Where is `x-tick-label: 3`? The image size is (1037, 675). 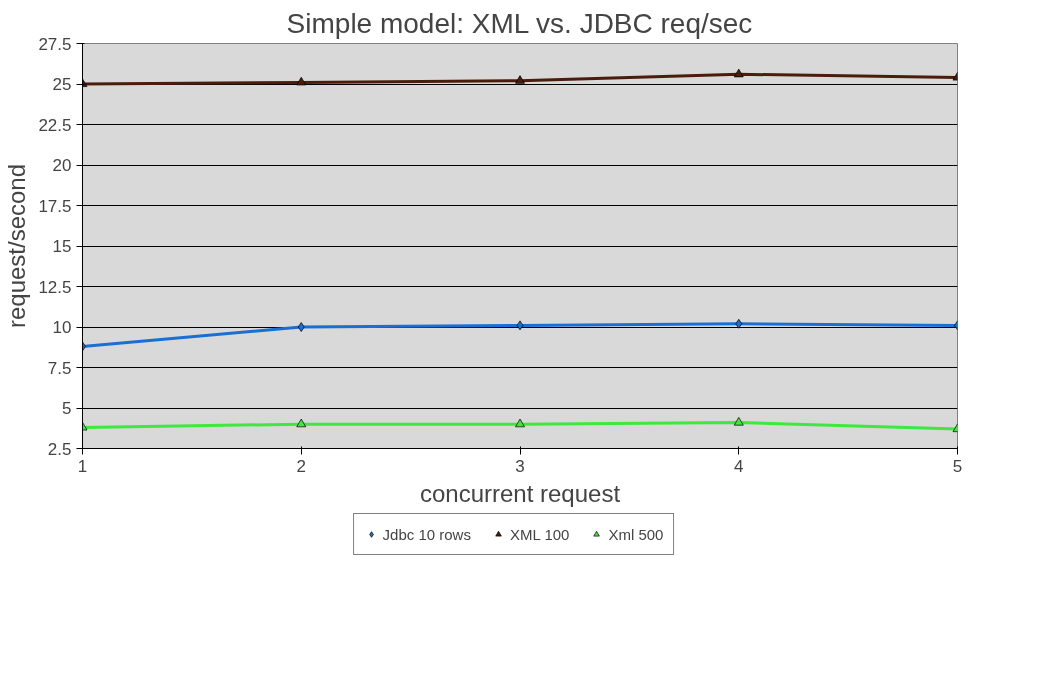
x-tick-label: 3 is located at coordinates (520, 466).